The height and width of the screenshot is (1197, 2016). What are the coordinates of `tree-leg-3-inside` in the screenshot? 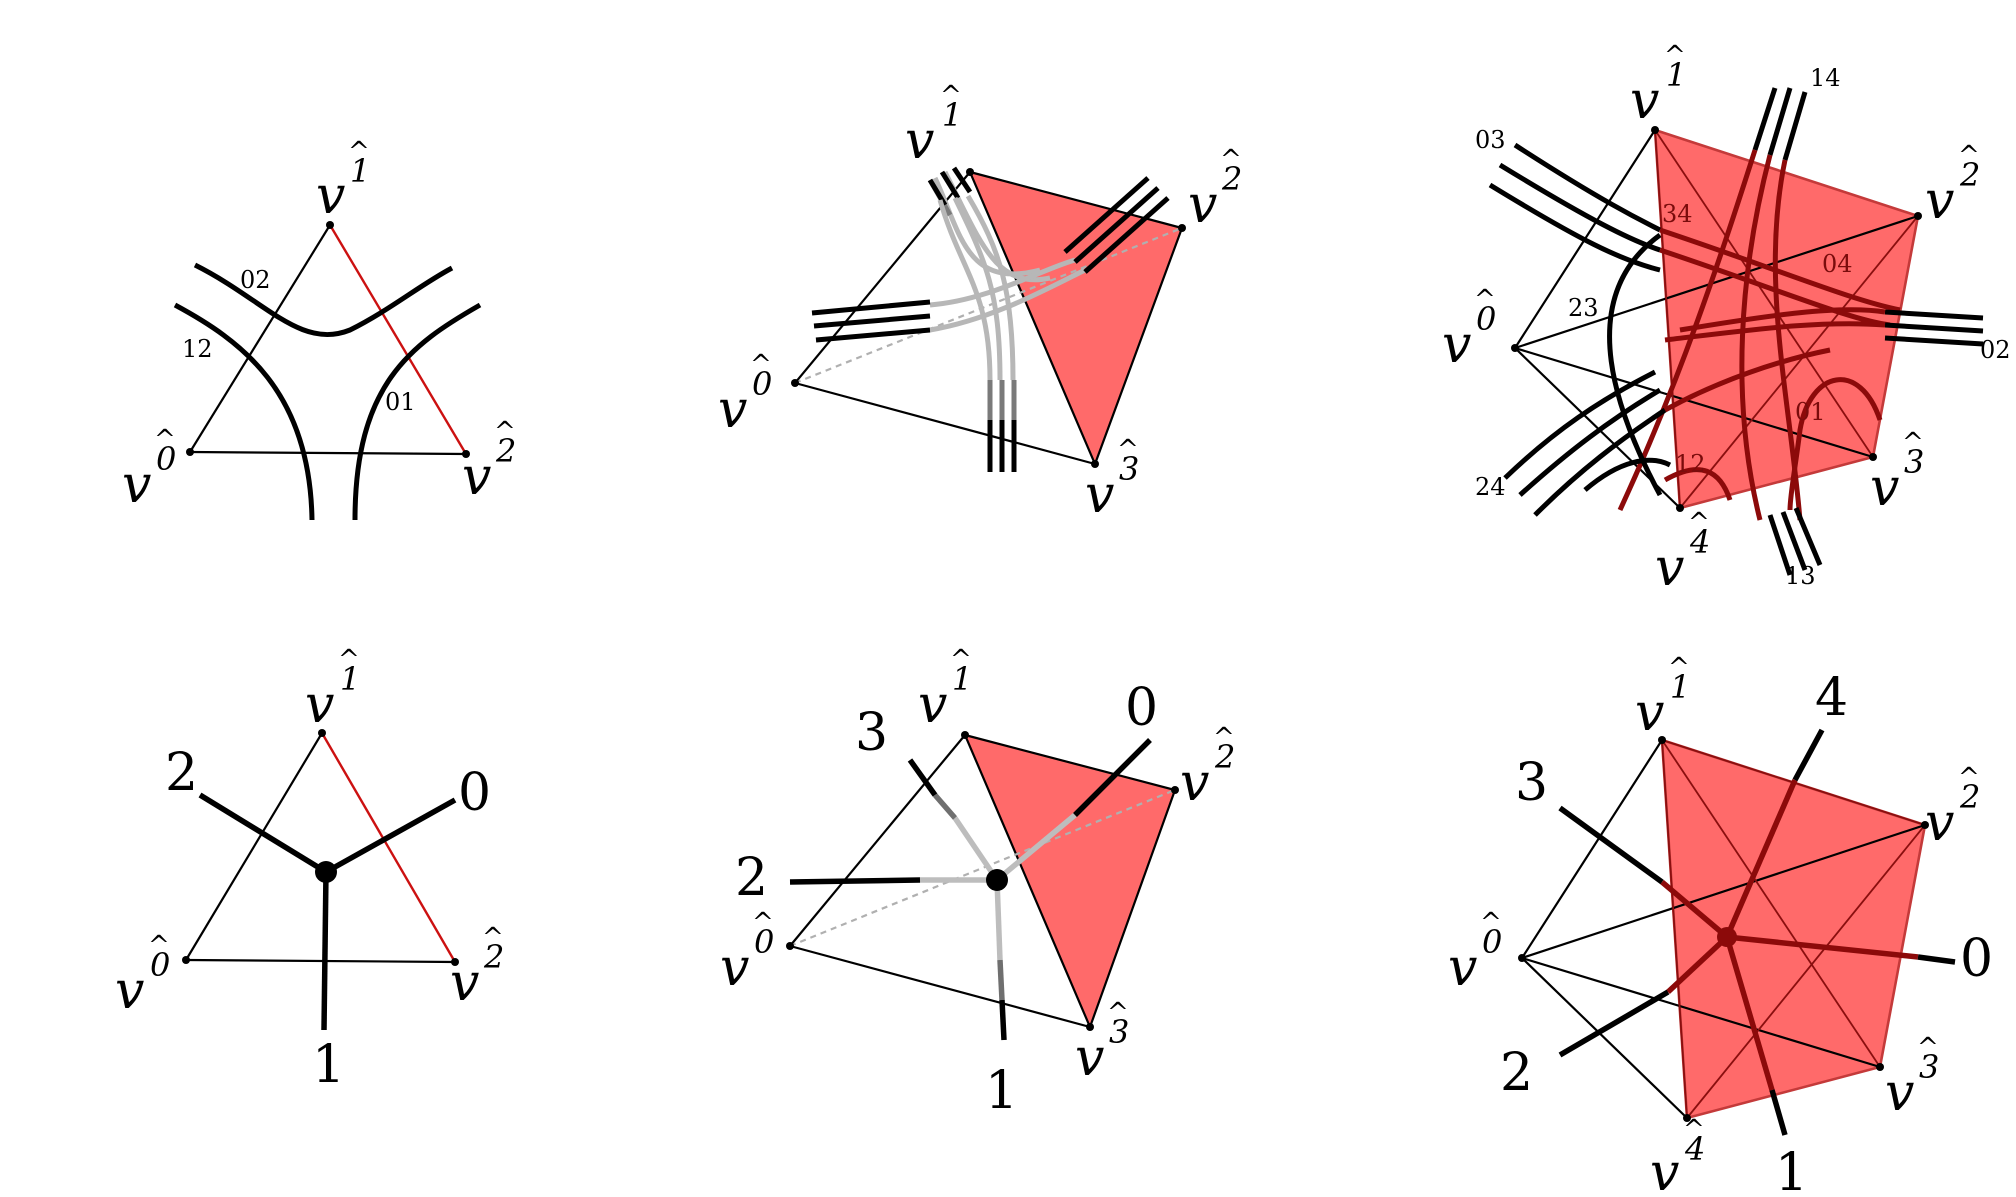 It's located at (1694, 909).